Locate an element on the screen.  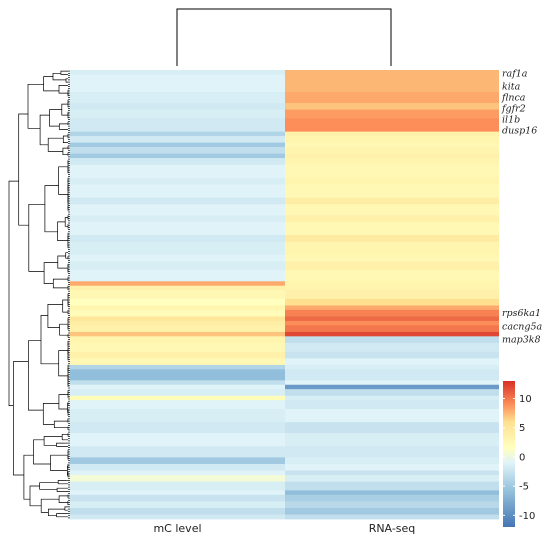
gene-label: kita is located at coordinates (511, 87).